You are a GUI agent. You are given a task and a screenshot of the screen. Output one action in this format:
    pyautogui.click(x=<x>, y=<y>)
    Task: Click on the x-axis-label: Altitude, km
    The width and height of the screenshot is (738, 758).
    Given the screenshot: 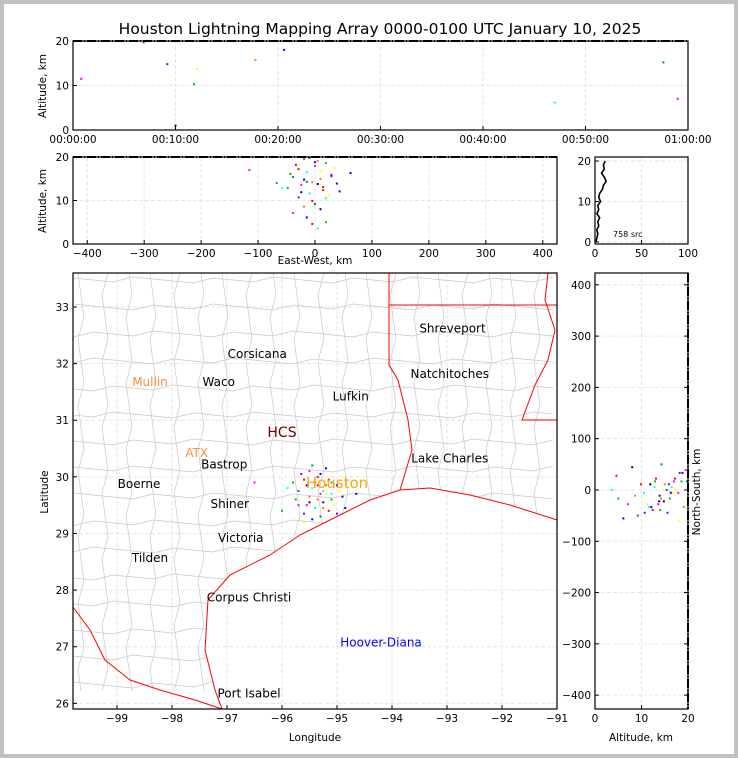 What is the action you would take?
    pyautogui.click(x=641, y=738)
    